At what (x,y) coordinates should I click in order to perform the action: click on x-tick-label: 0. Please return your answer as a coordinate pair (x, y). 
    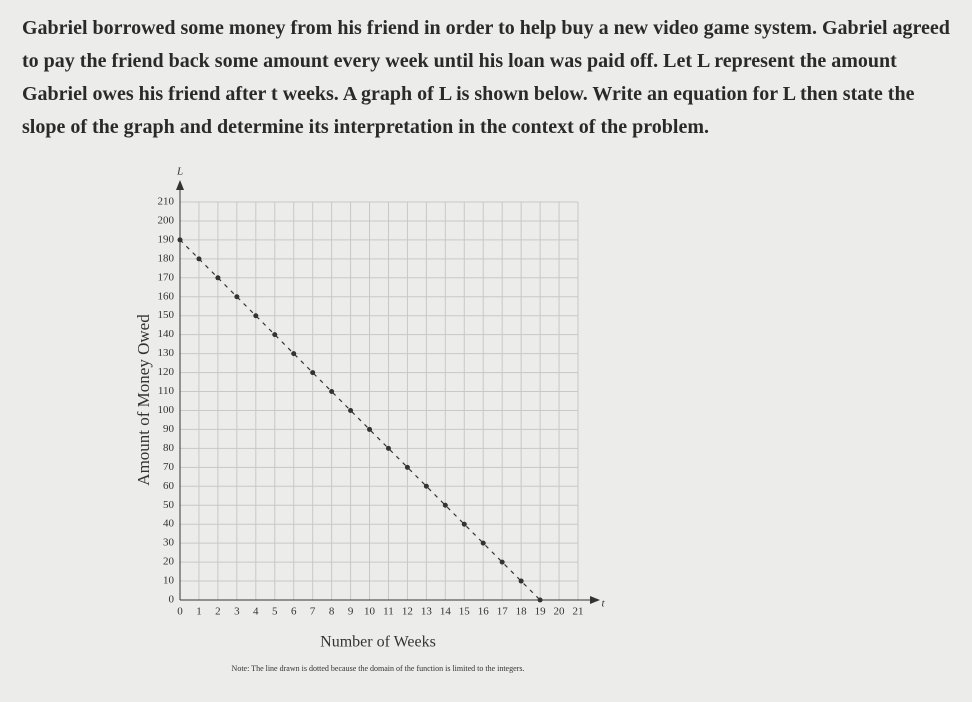
    Looking at the image, I should click on (180, 612).